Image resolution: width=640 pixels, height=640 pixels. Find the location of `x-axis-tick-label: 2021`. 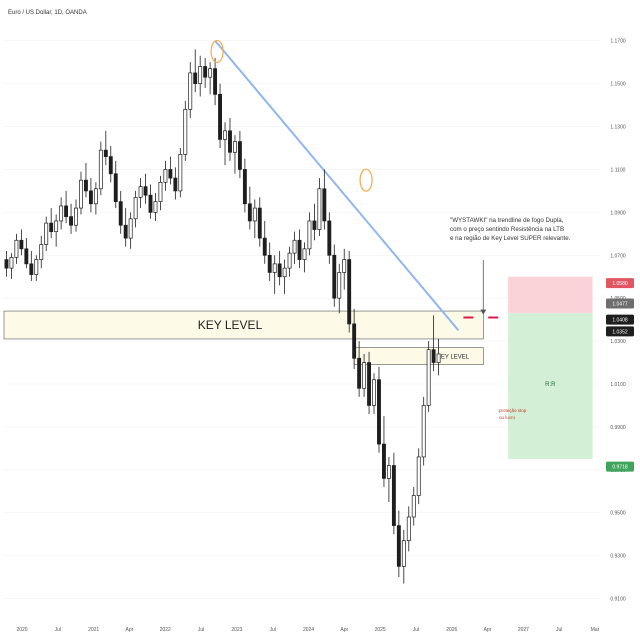

x-axis-tick-label: 2021 is located at coordinates (93, 630).